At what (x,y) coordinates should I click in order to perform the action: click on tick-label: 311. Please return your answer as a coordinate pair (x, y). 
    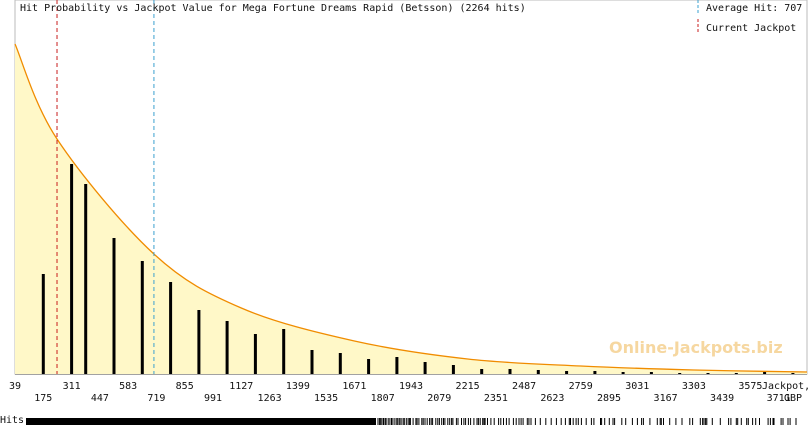
    Looking at the image, I should click on (72, 386).